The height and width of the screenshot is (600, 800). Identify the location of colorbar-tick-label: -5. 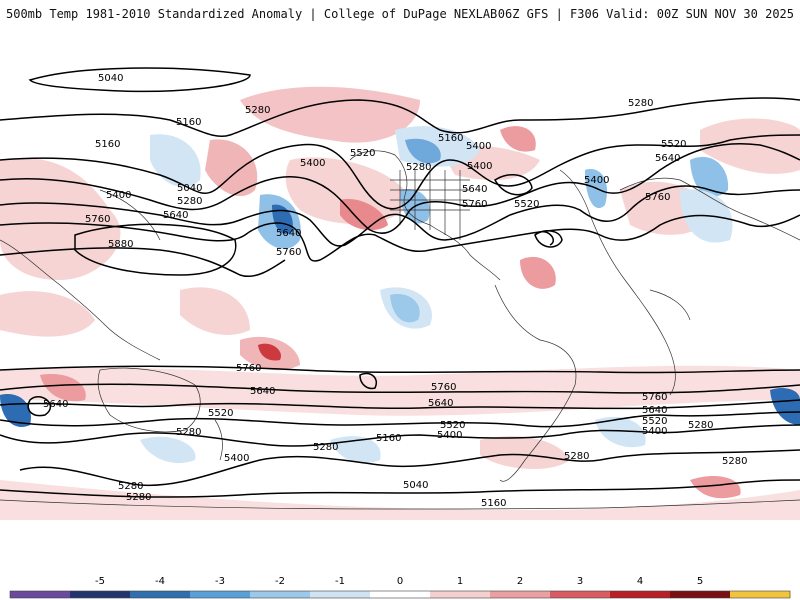
(100, 581).